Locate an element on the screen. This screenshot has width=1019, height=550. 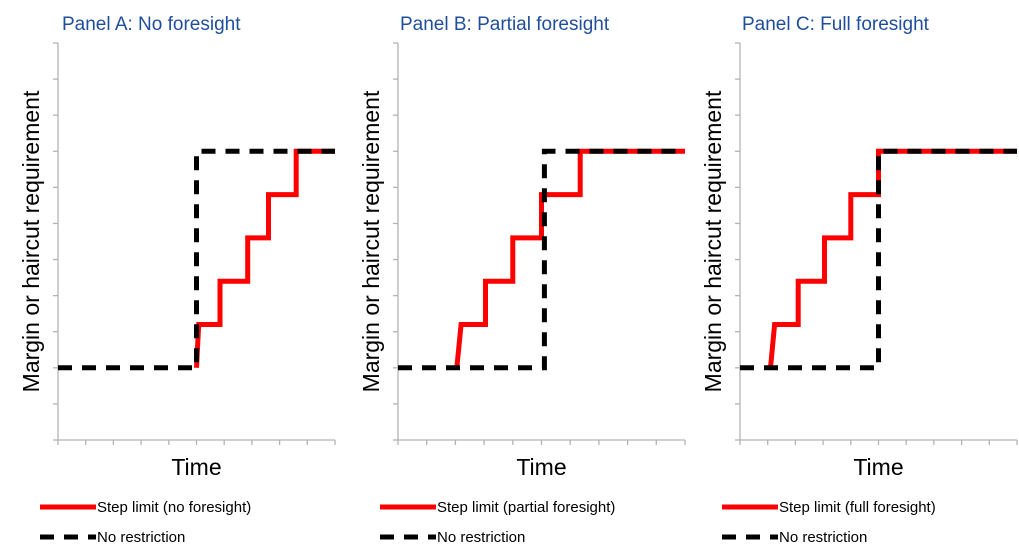
legend-label-step: Step limit (full foresight) is located at coordinates (857, 507).